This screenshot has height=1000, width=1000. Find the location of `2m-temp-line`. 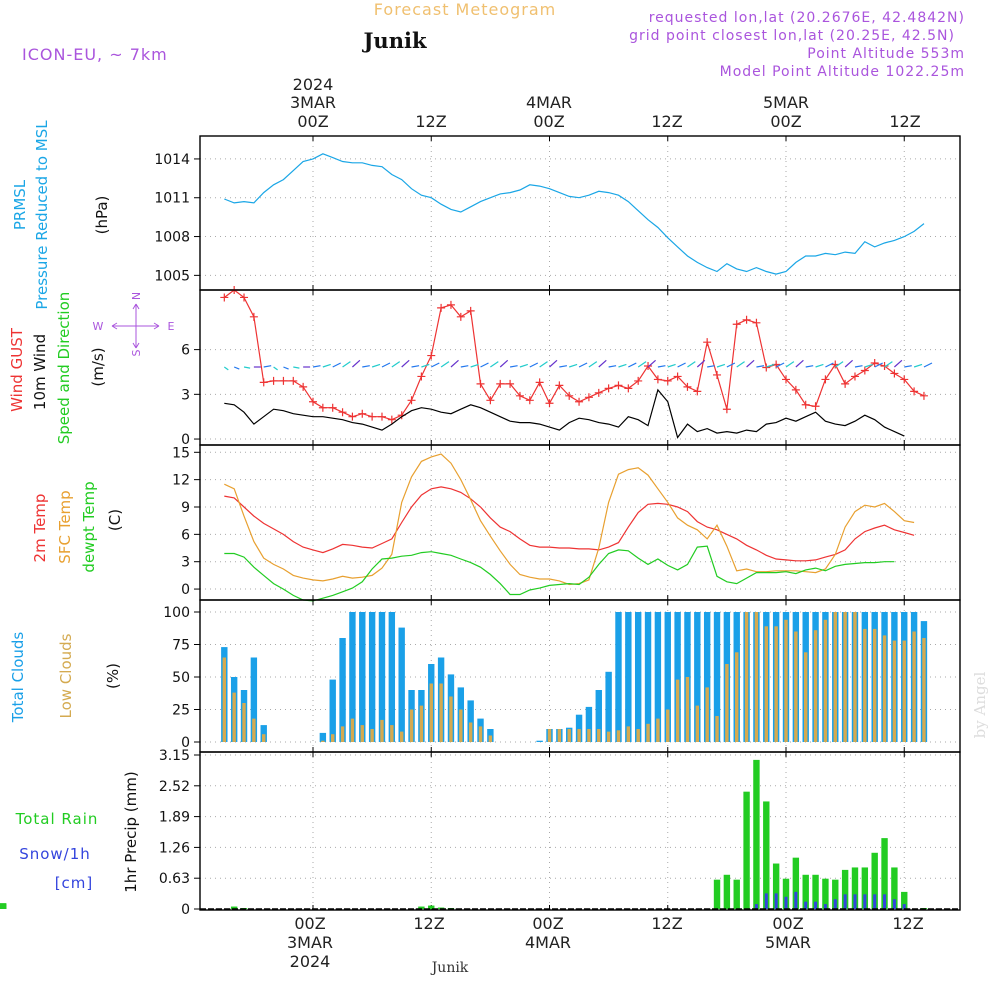

2m-temp-line is located at coordinates (569, 524).